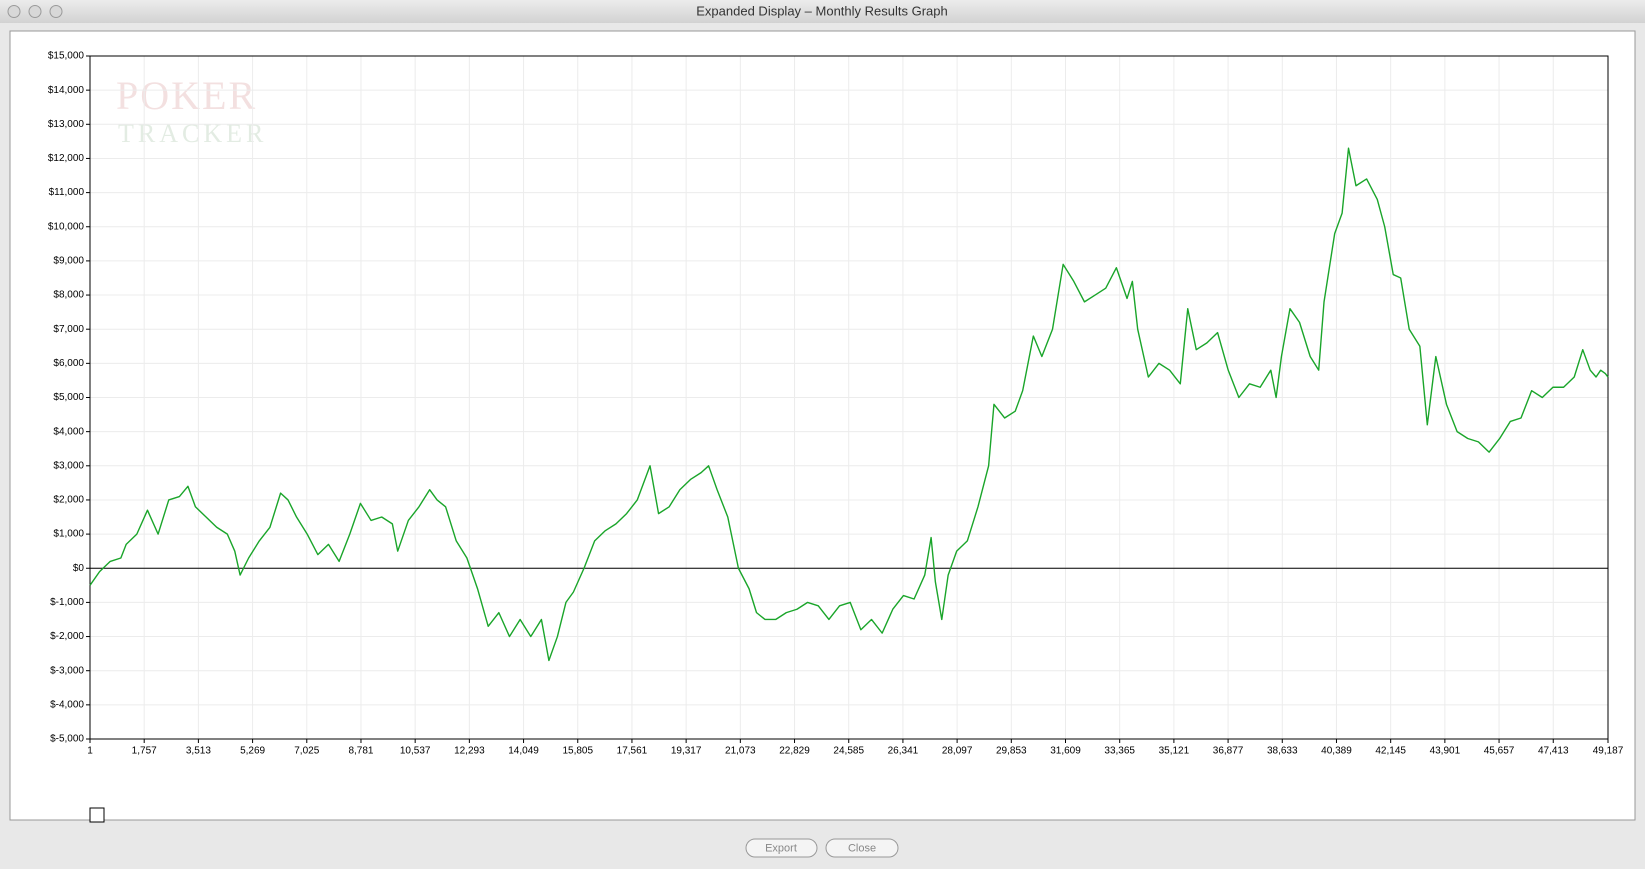 This screenshot has height=869, width=1645. What do you see at coordinates (957, 751) in the screenshot?
I see `x-tick-label: 28,097` at bounding box center [957, 751].